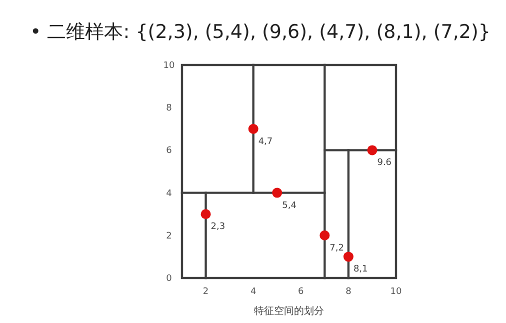 The height and width of the screenshot is (323, 506). Describe the element at coordinates (349, 292) in the screenshot. I see `x-tick-label: 8` at that location.